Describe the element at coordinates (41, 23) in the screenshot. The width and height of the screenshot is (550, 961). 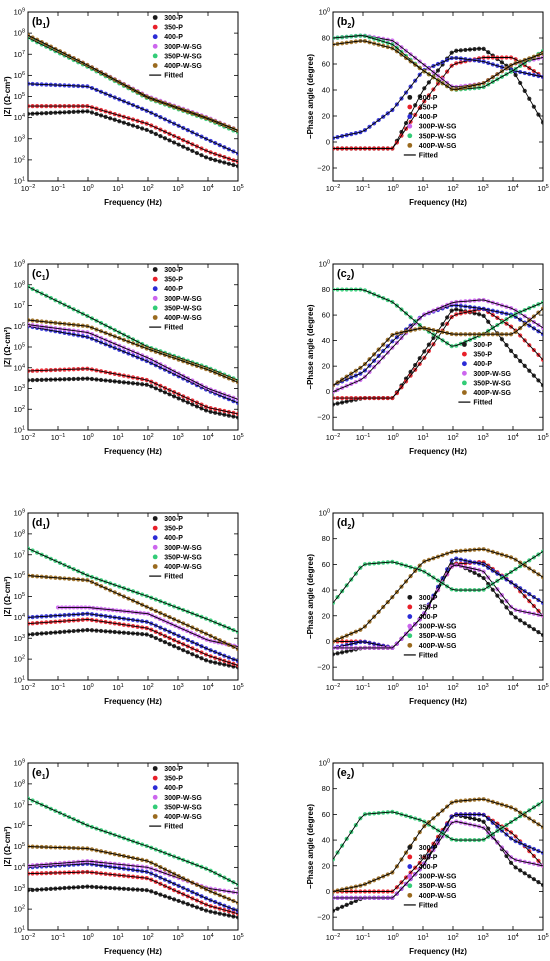
I see `panel-label: (b1)` at that location.